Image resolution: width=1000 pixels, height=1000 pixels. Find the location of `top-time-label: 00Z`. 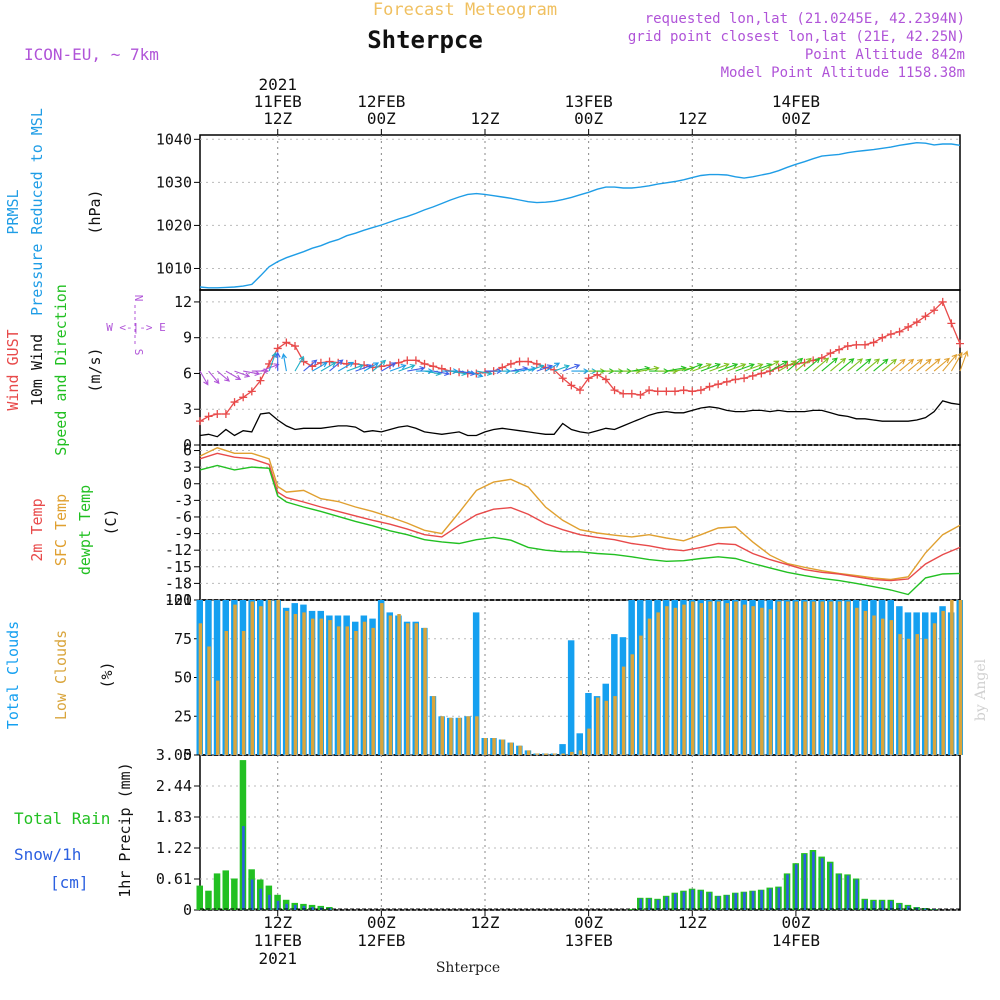

top-time-label: 00Z is located at coordinates (795, 118).